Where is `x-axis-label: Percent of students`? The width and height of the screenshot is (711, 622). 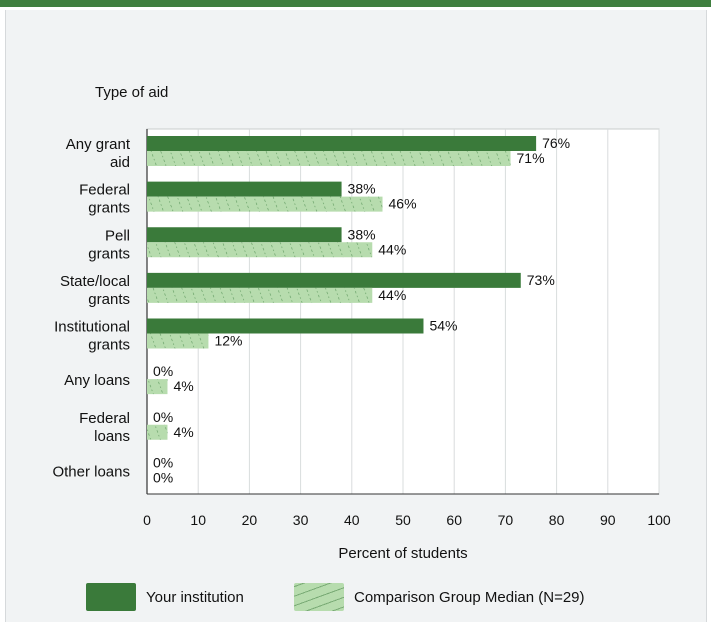 x-axis-label: Percent of students is located at coordinates (402, 553).